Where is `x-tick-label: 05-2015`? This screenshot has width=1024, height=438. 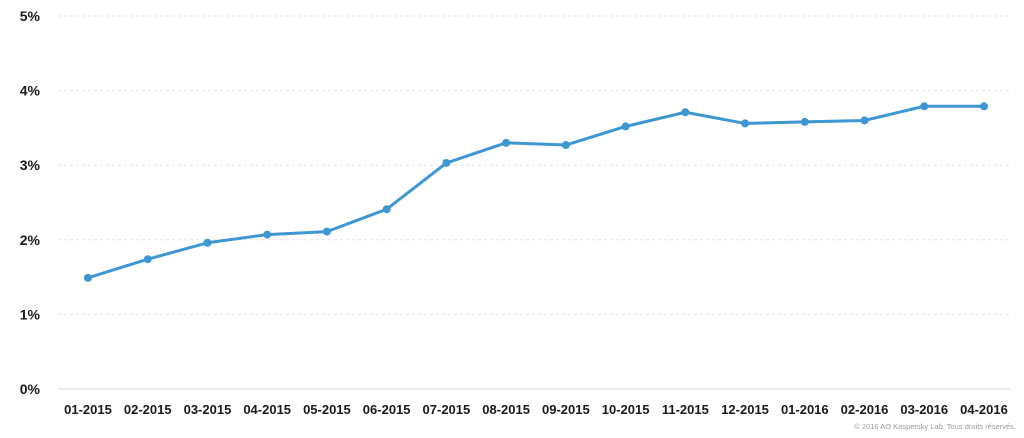
x-tick-label: 05-2015 is located at coordinates (327, 409).